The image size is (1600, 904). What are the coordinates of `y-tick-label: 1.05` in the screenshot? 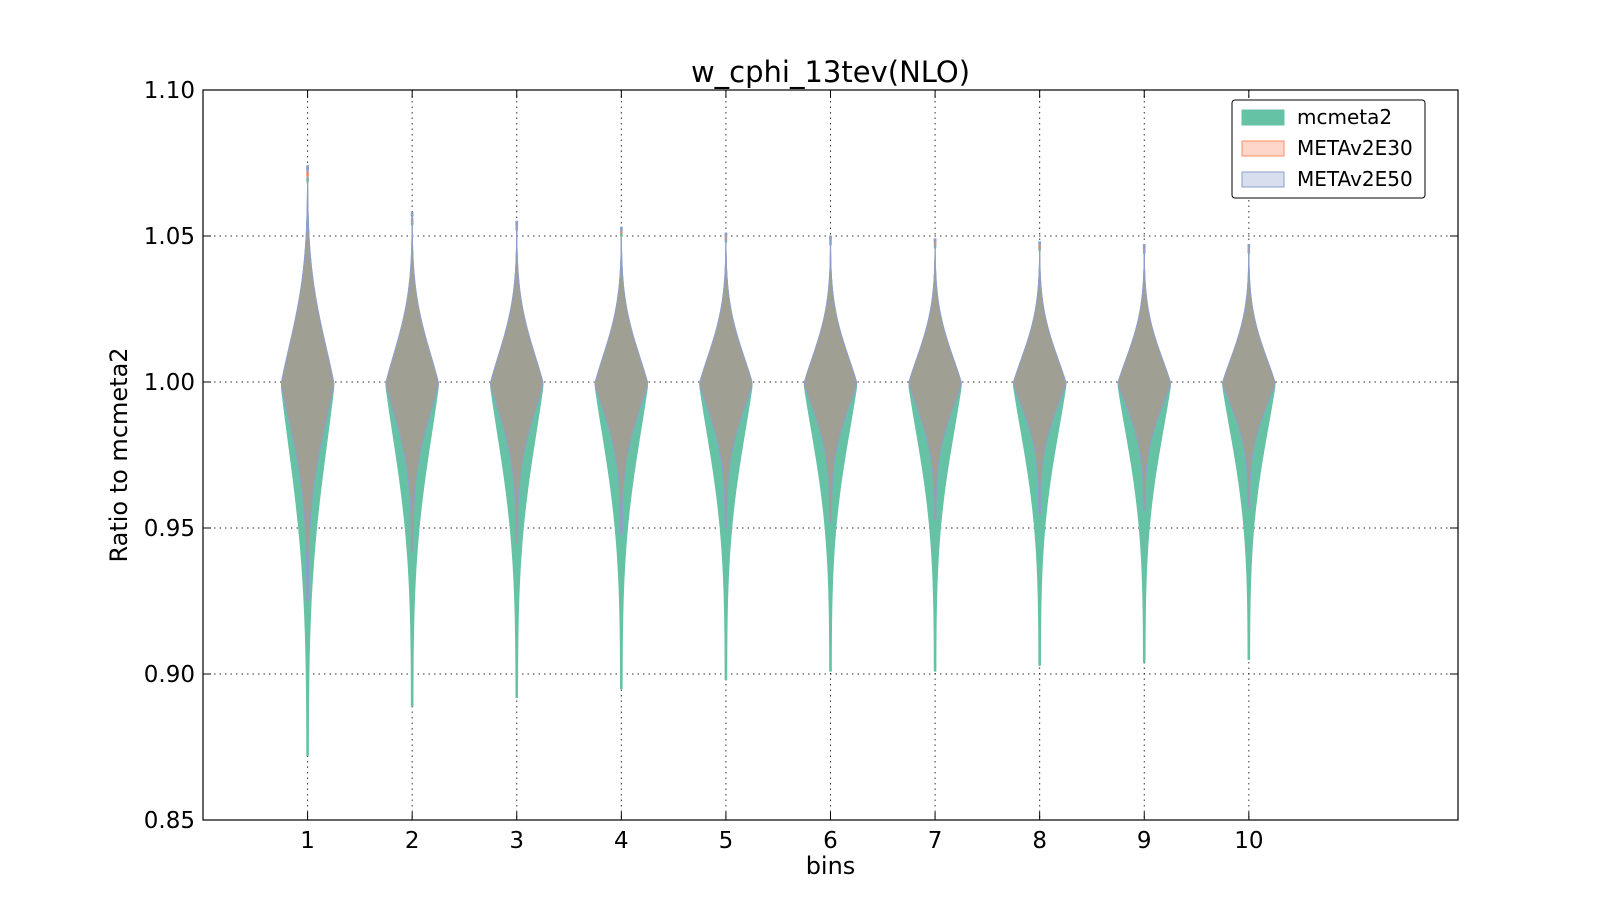 It's located at (169, 237).